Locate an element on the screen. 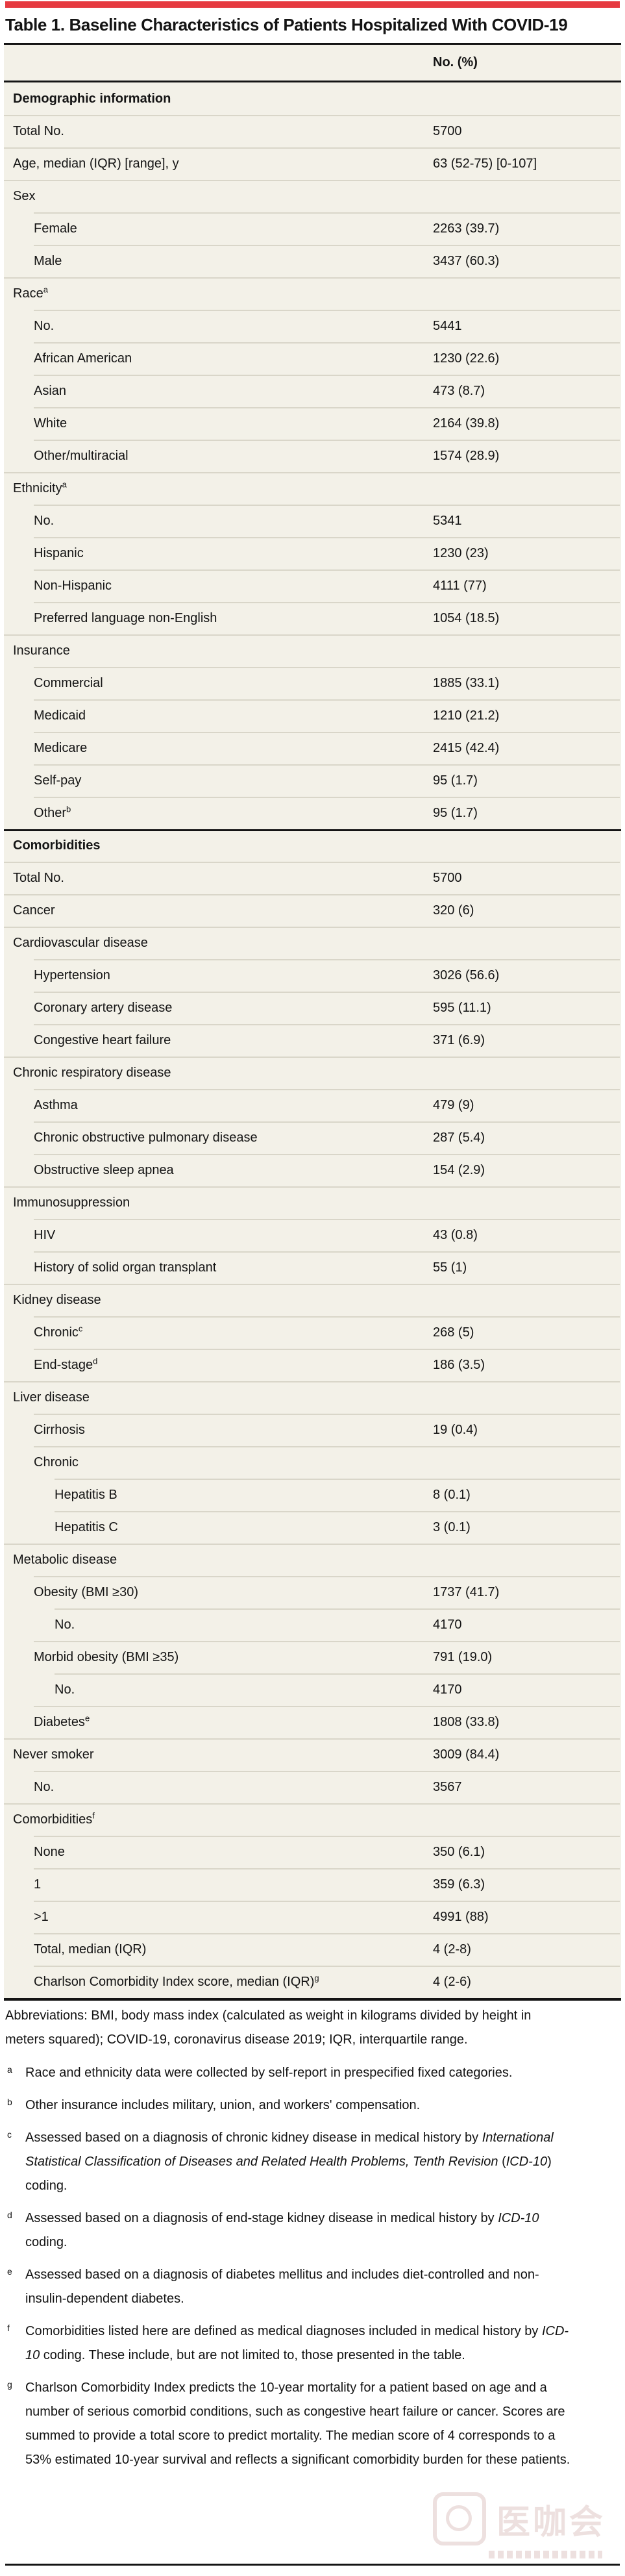 The image size is (625, 2576). row-value: 55 (1) is located at coordinates (450, 1267).